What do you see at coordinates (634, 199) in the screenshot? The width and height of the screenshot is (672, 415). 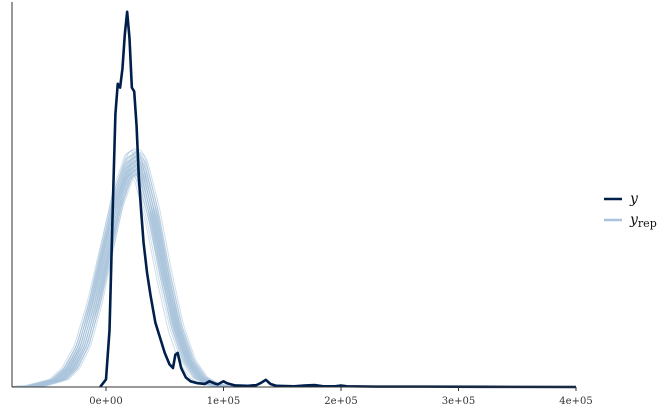 I see `legend-label-y: y` at bounding box center [634, 199].